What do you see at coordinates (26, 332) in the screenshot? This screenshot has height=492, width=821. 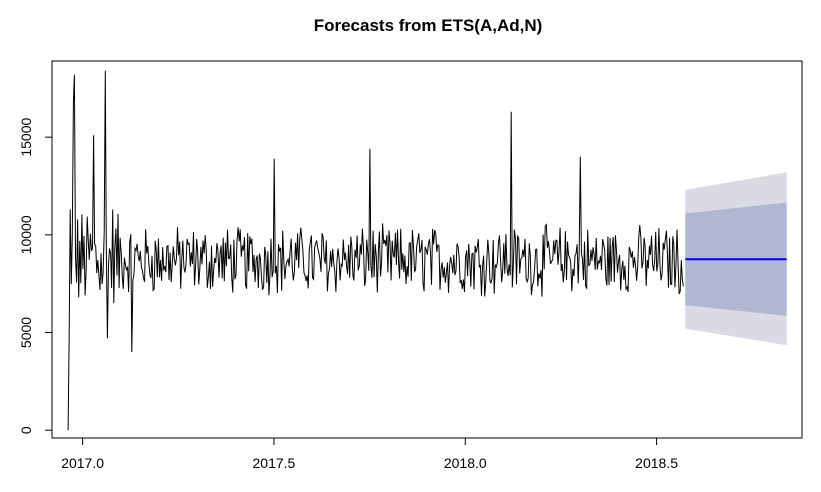 I see `y-tick-label: 5000` at bounding box center [26, 332].